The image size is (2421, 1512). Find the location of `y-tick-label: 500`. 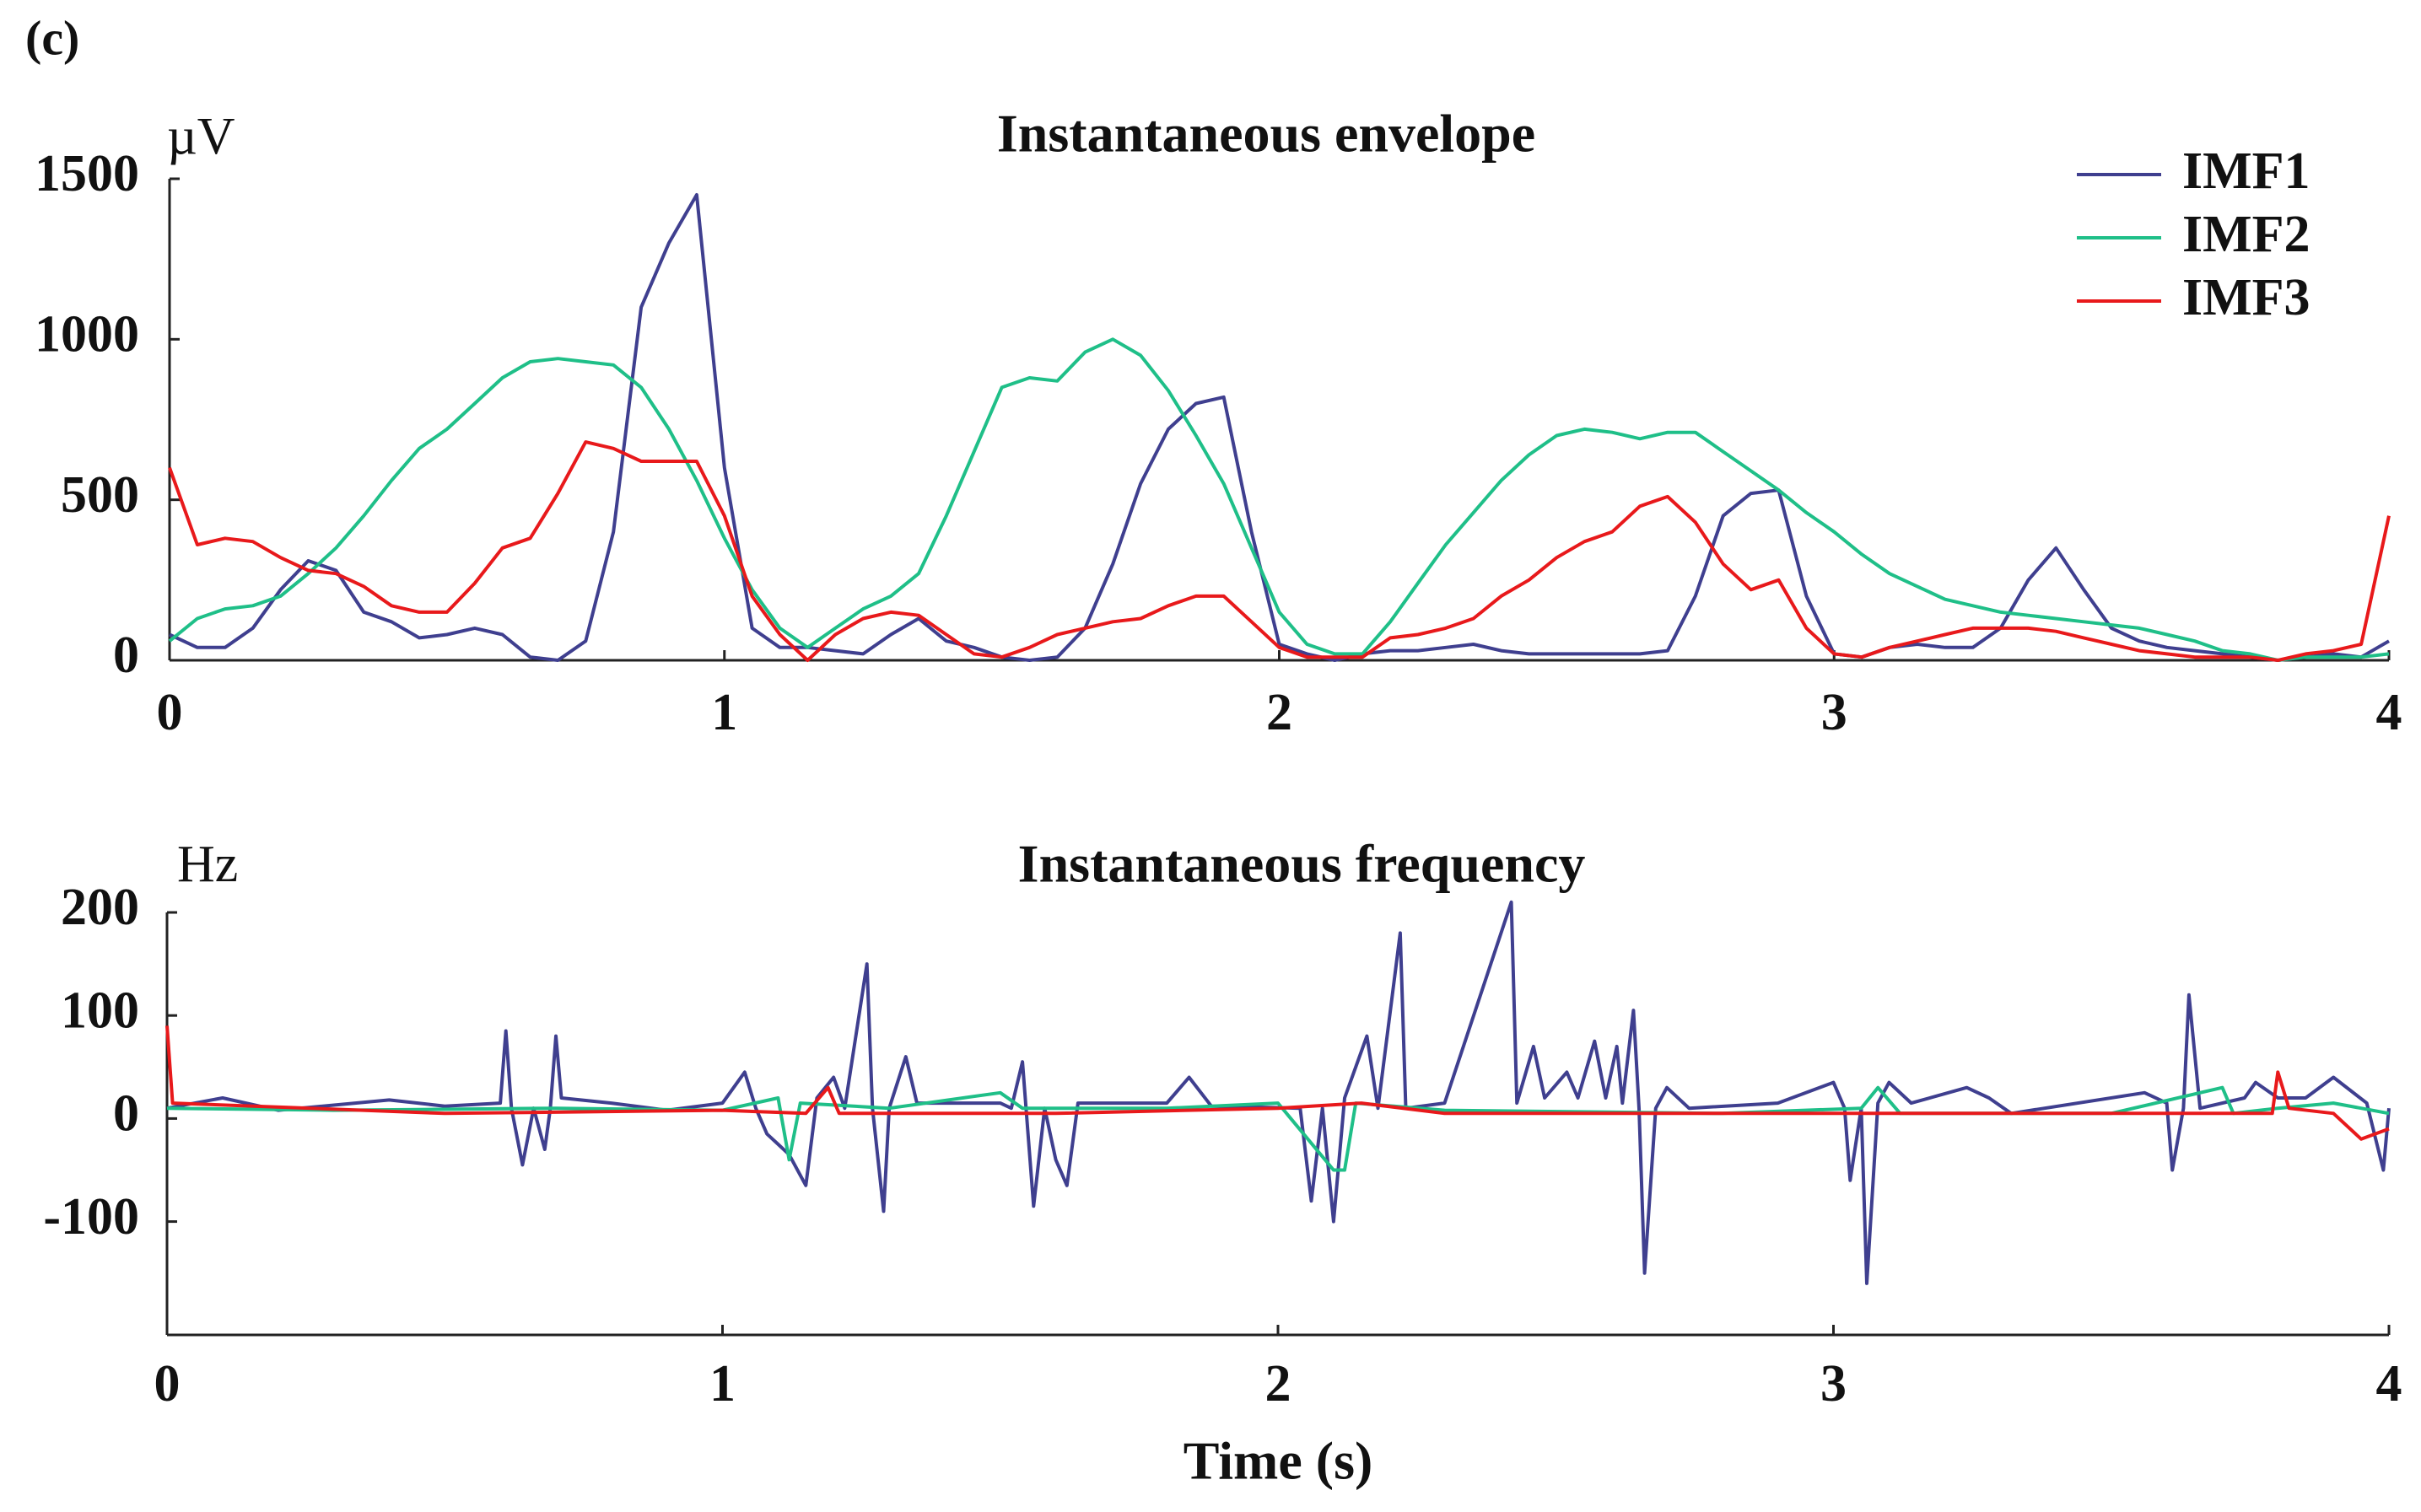

y-tick-label: 500 is located at coordinates (100, 495).